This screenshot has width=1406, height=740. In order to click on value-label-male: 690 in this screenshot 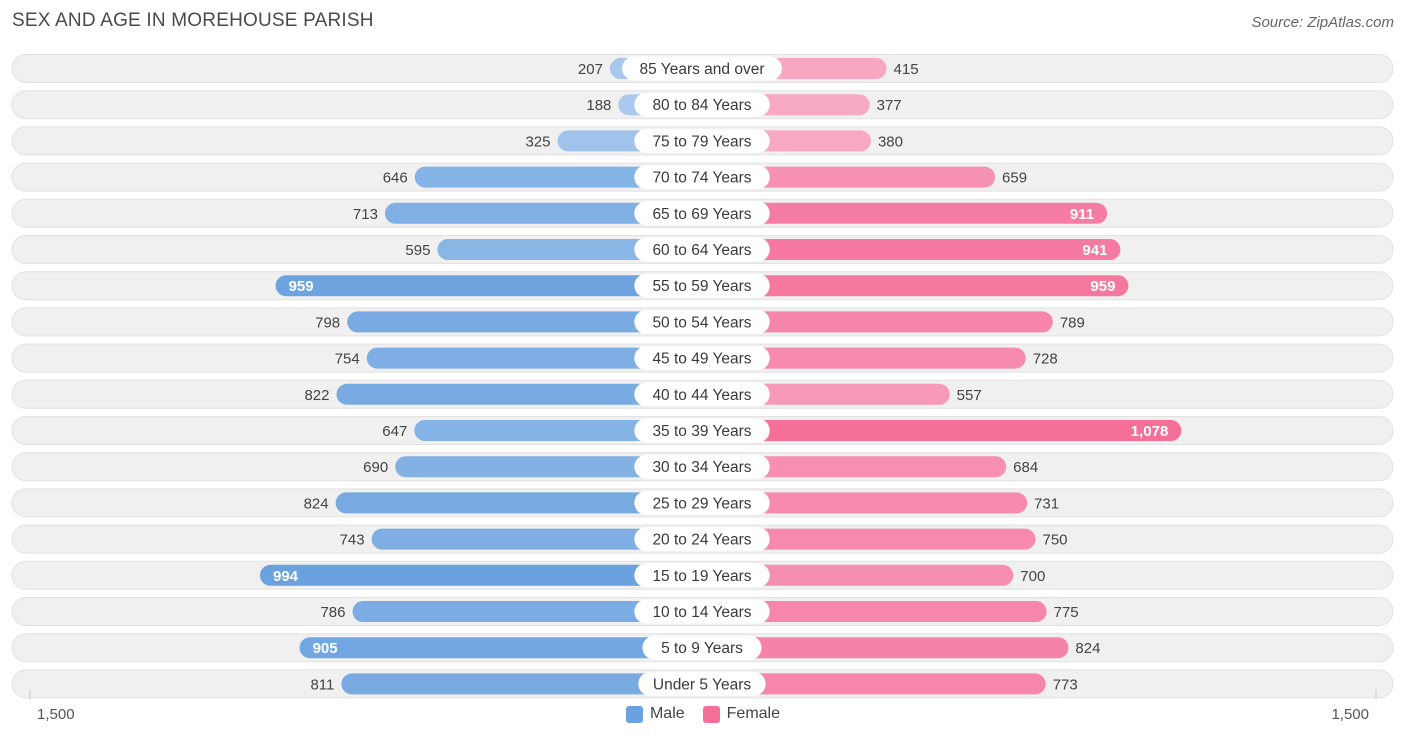, I will do `click(375, 467)`.